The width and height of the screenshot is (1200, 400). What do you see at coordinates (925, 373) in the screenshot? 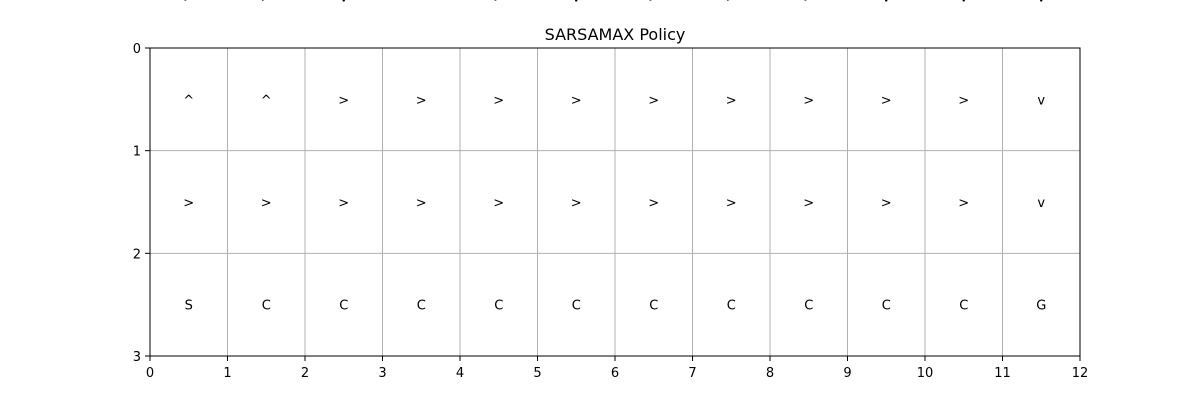
I see `x-tick-label: 10` at bounding box center [925, 373].